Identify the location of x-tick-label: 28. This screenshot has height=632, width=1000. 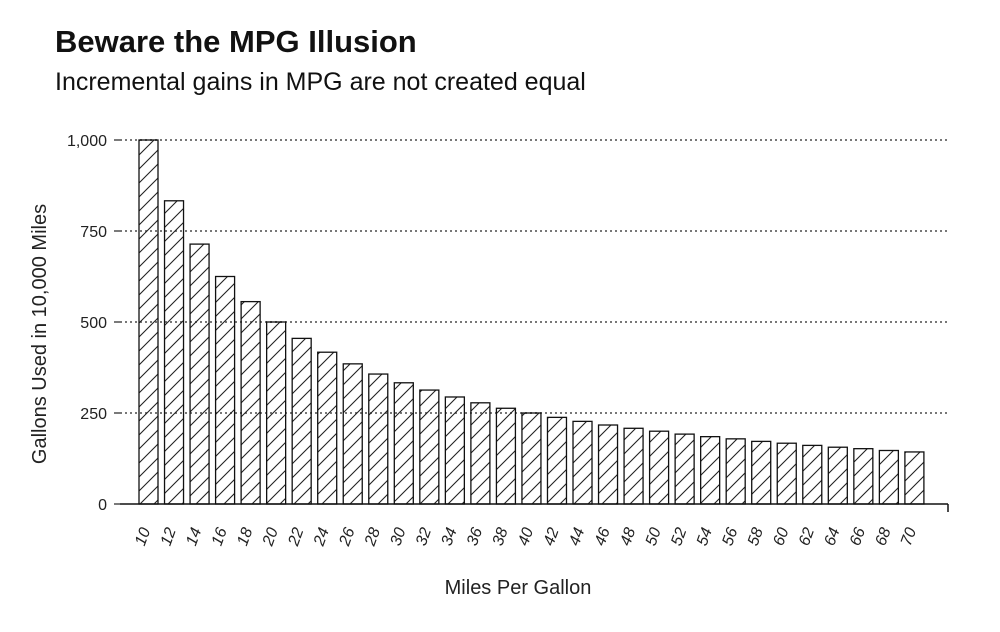
(373, 537).